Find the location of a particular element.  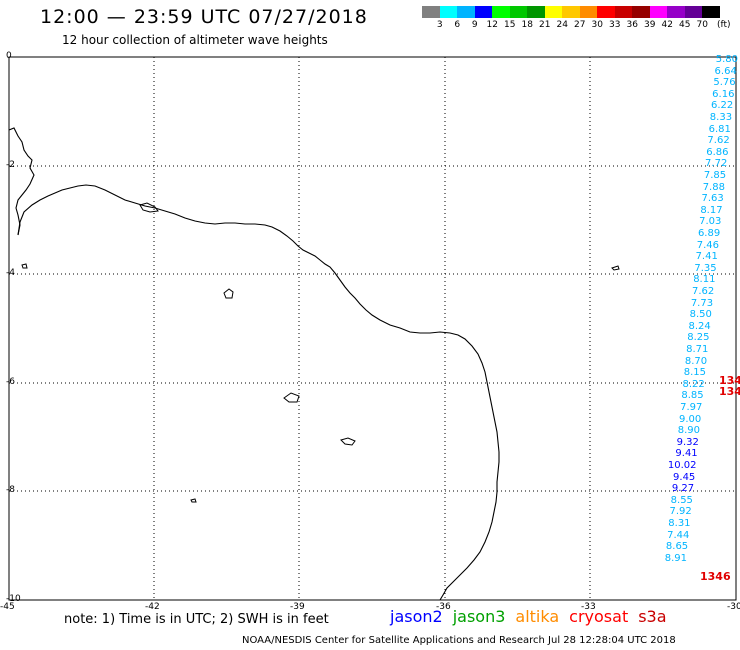

color-scale: 3 6 9 12 15 18 21 24 27 30 33 36 39 42 45 70 is located at coordinates (571, 18).